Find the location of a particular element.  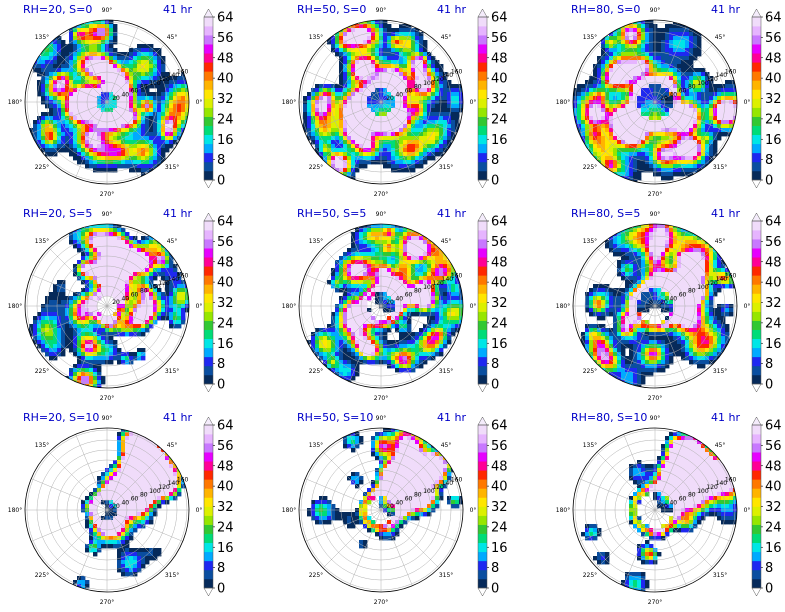

radial-tick-label: 140 is located at coordinates (448, 279).